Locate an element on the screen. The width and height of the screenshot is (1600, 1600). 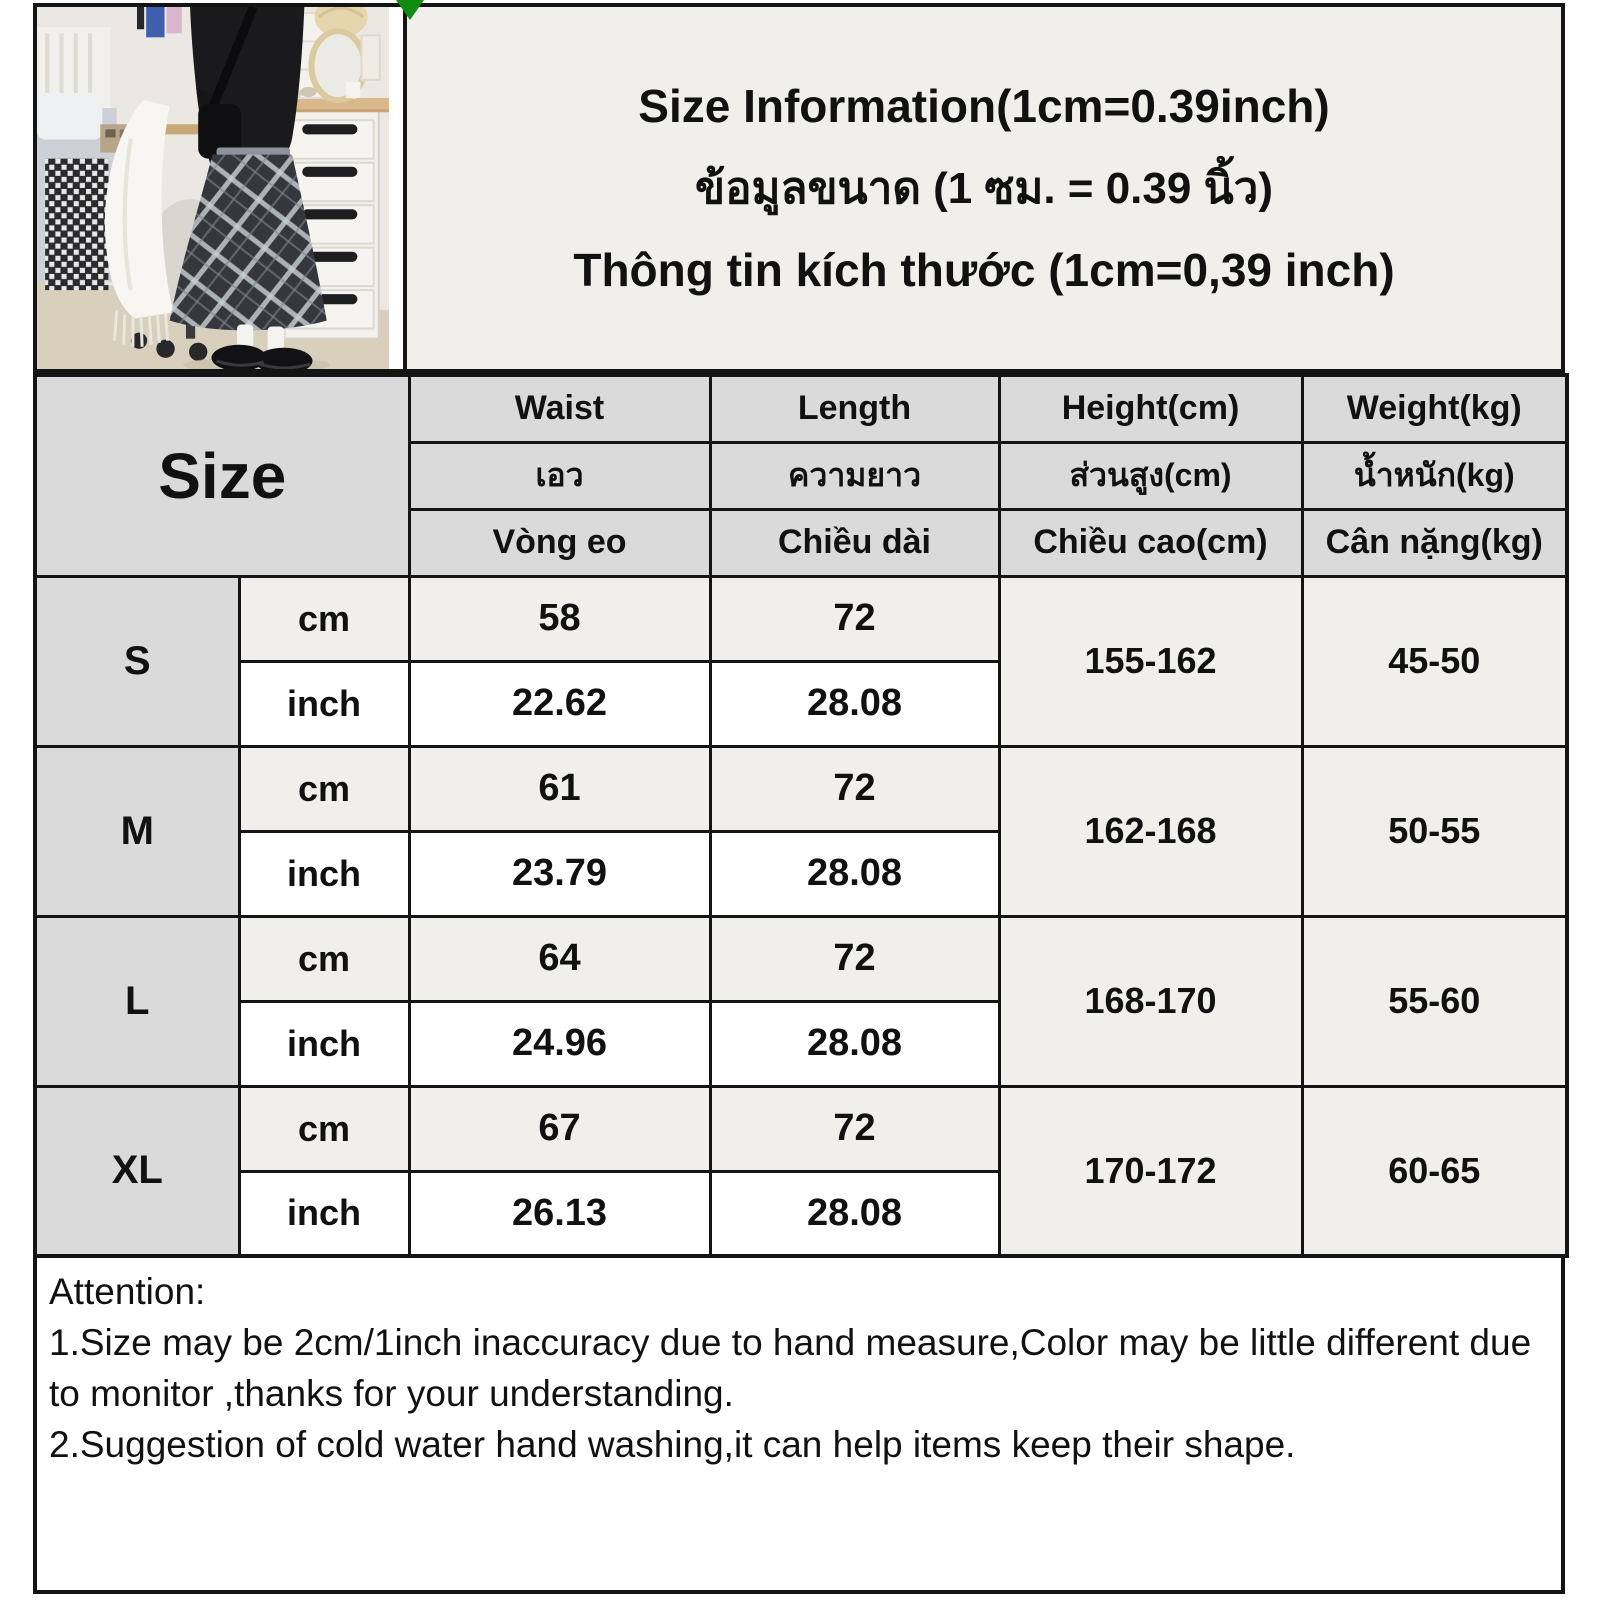
cell-m-length-cm: 72 is located at coordinates (854, 788).